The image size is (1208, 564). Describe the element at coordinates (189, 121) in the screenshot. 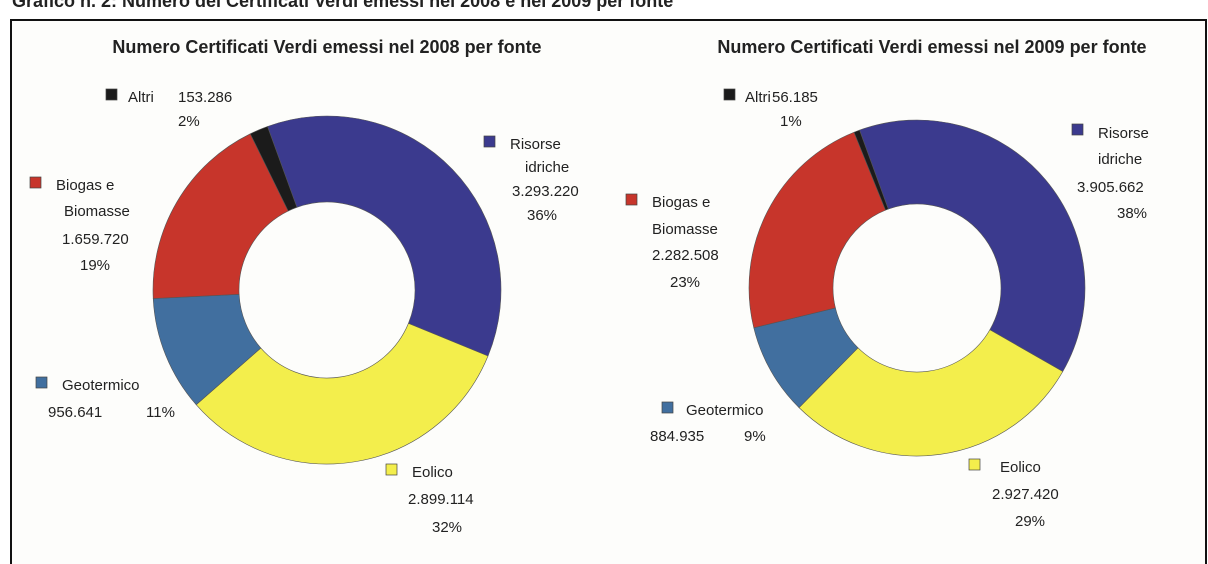

I see `slice-percent: 2%` at that location.